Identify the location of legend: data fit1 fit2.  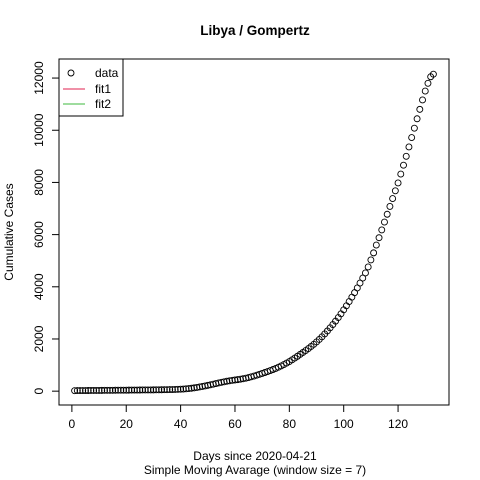
(91, 87).